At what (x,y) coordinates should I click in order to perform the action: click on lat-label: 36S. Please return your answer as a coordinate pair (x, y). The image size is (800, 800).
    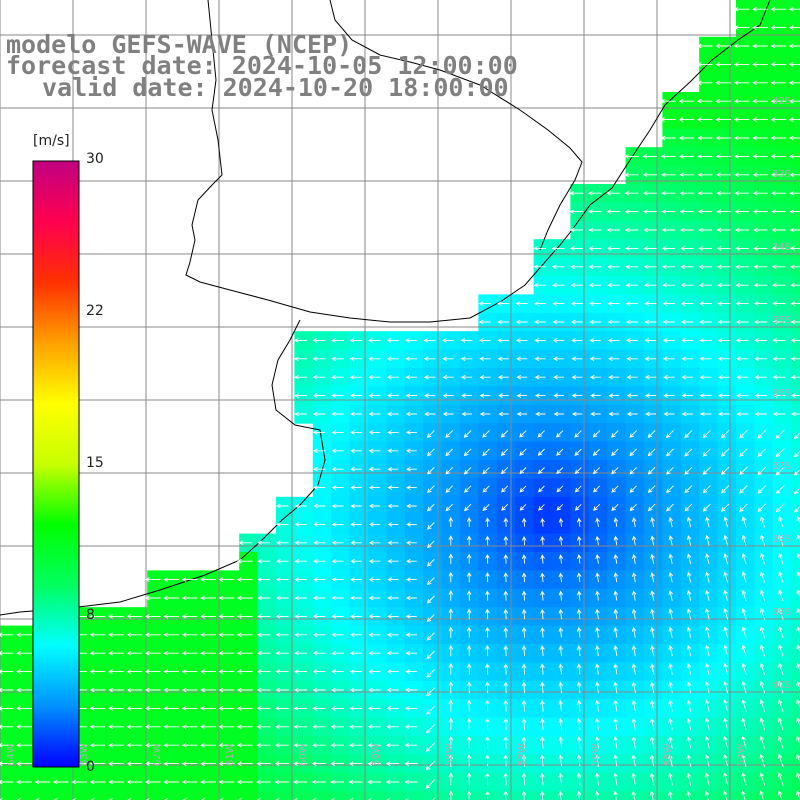
    Looking at the image, I should click on (781, 393).